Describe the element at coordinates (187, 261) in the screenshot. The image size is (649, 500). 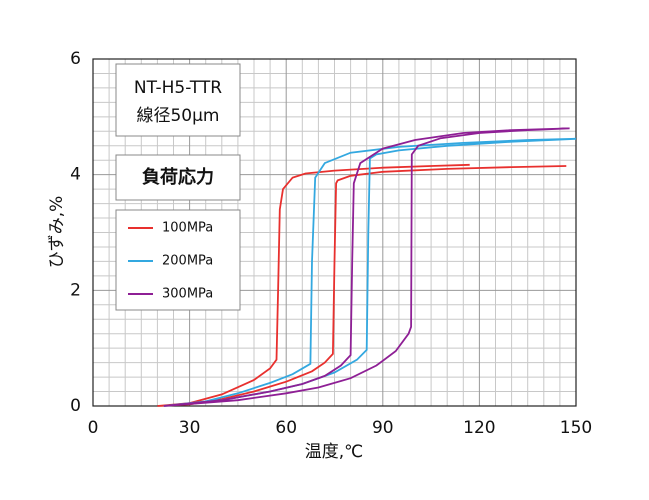
I see `legend-label: 200MPa` at that location.